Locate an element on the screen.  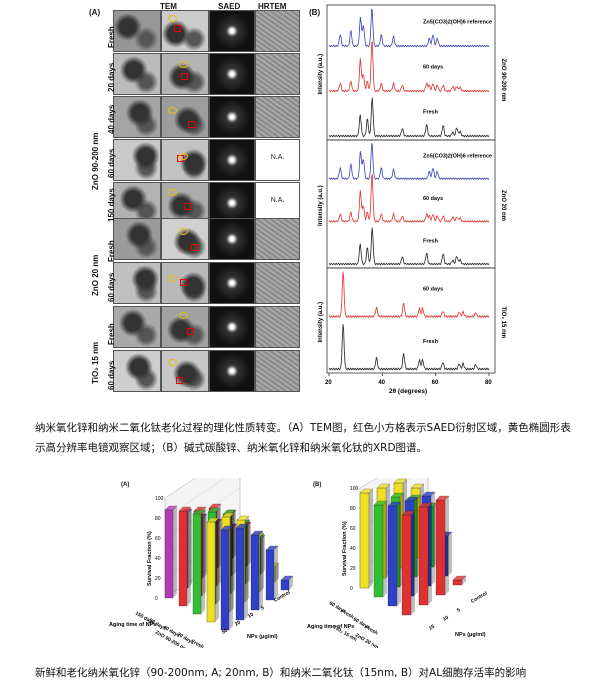
xrd-trace is located at coordinates (409, 295).